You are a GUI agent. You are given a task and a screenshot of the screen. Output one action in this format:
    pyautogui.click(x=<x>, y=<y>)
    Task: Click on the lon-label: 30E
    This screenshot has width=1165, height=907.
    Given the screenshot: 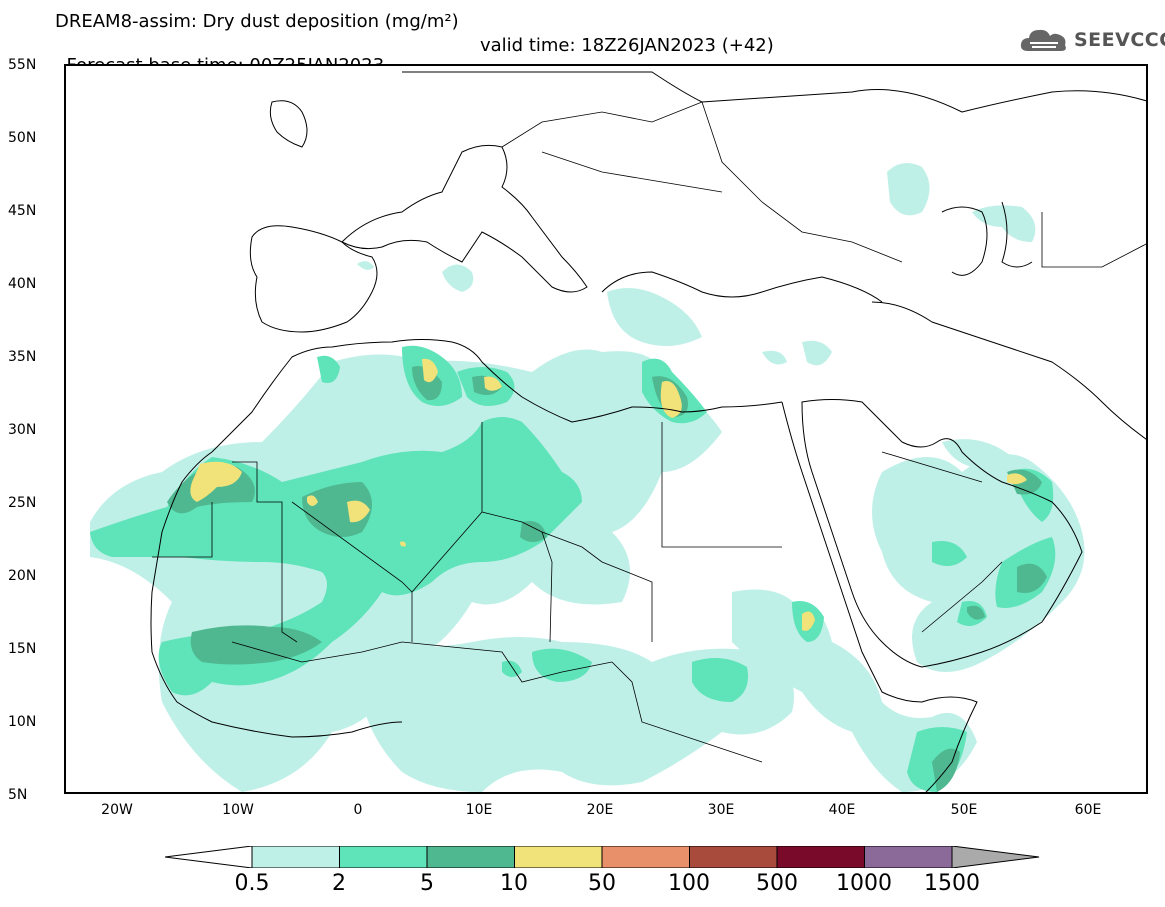 What is the action you would take?
    pyautogui.click(x=721, y=810)
    